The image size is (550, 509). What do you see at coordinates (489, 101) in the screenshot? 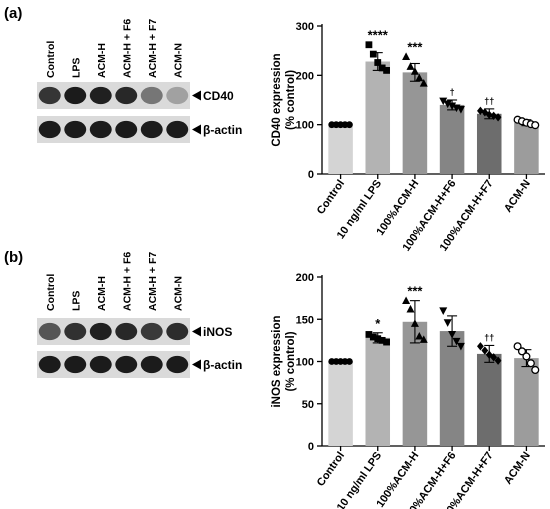
I see `significance-label: ††` at bounding box center [489, 101].